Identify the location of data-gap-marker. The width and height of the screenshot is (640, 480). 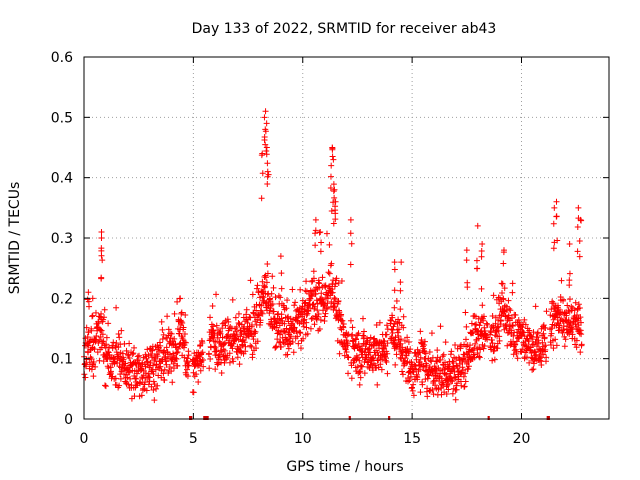
(389, 418).